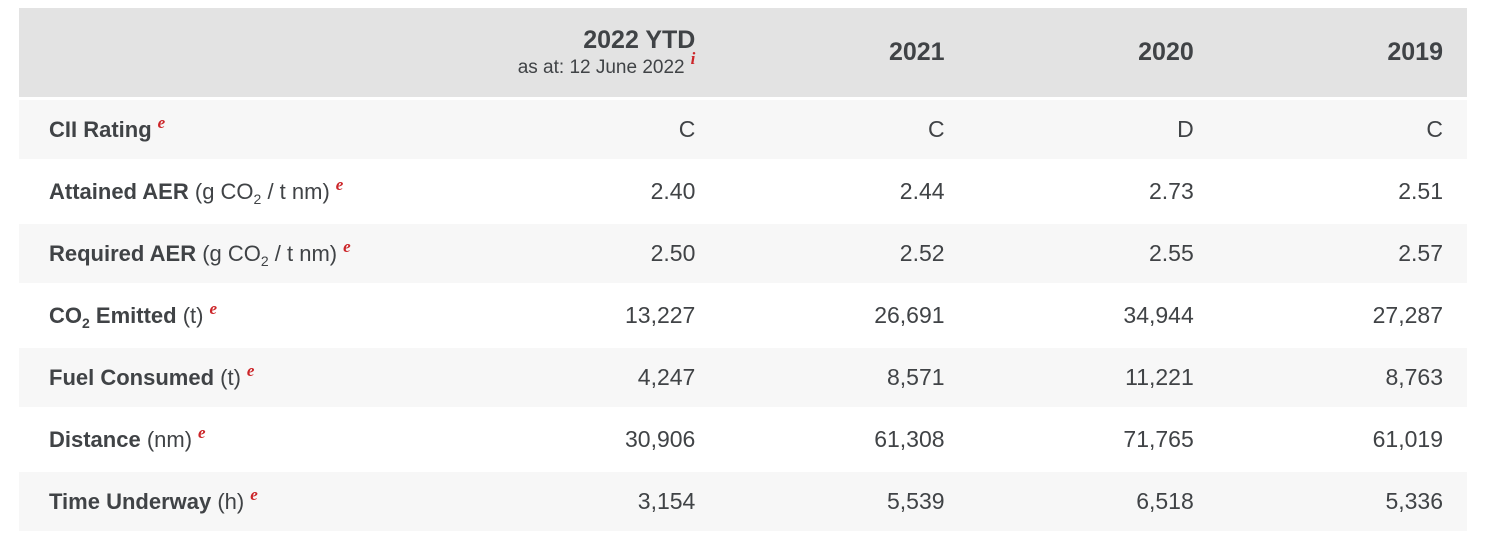  I want to click on cell-value: 11,221, so click(1093, 377).